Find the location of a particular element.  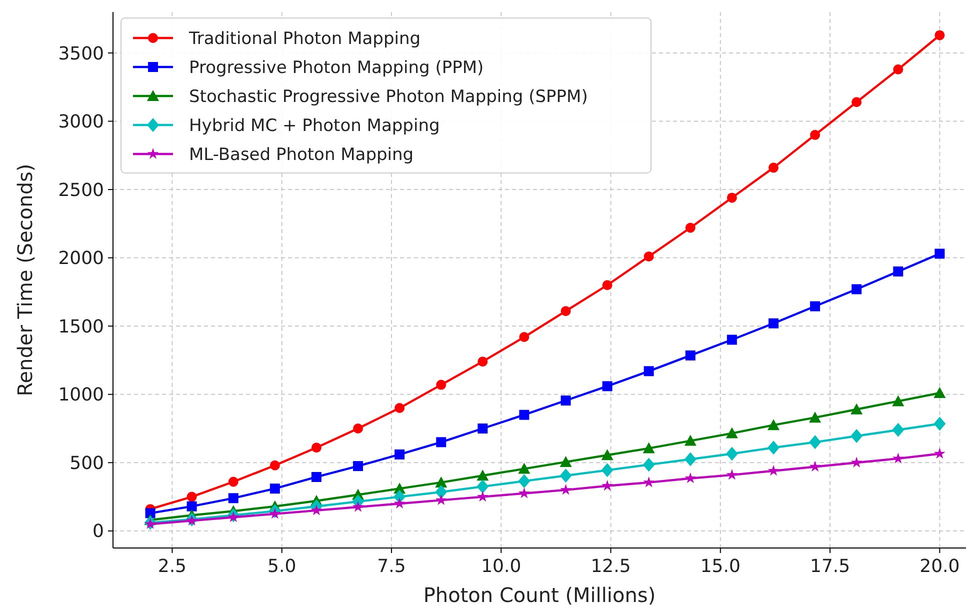

x-tick-label: 10.0 is located at coordinates (501, 566).